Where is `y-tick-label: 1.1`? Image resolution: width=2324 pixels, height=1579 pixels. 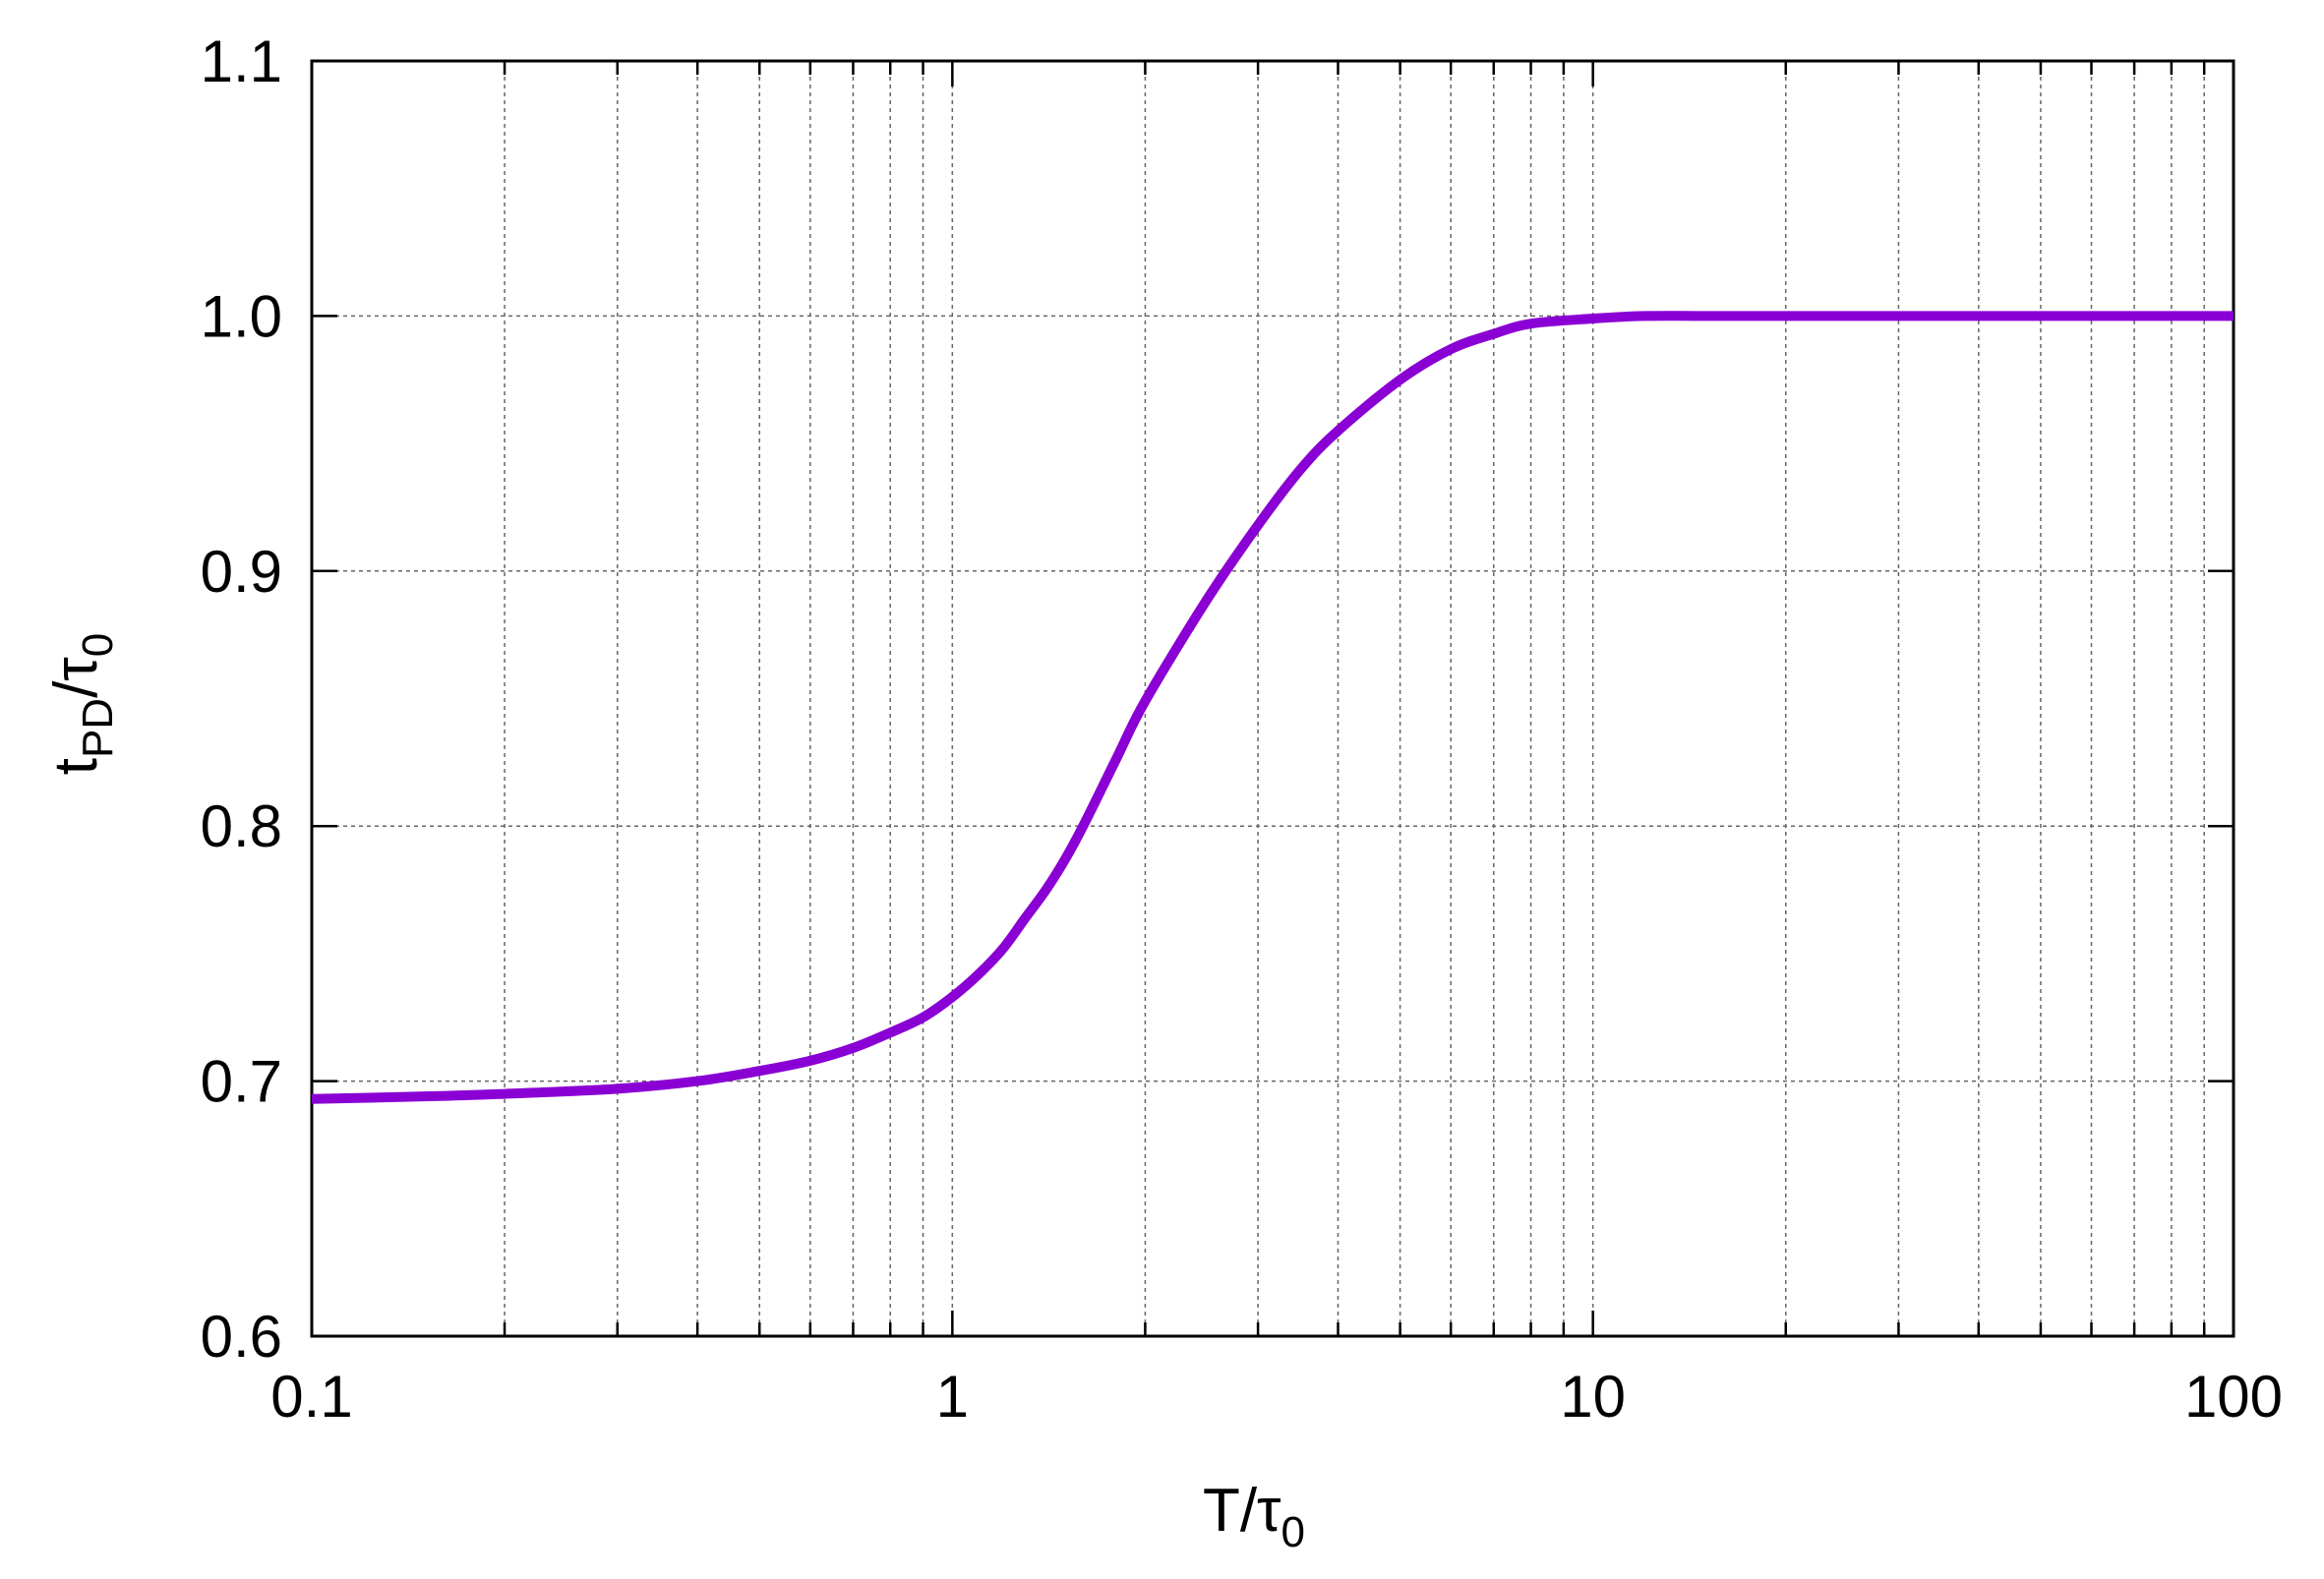
y-tick-label: 1.1 is located at coordinates (241, 61).